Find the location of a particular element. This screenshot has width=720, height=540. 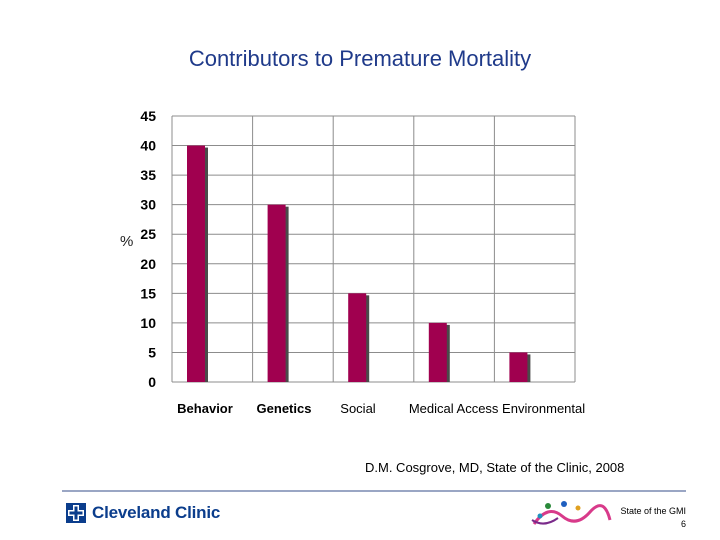

bar-medical-access is located at coordinates (437, 352).